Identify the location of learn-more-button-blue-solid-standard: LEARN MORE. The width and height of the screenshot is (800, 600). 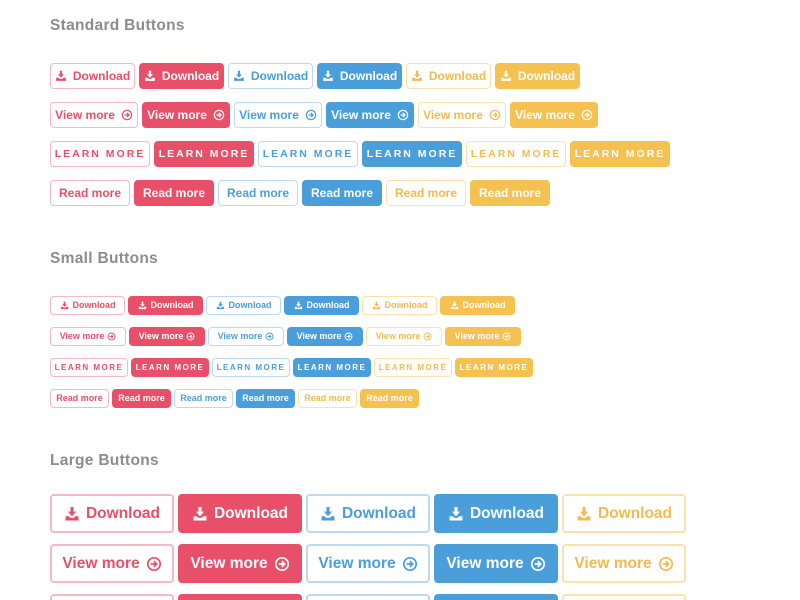
(412, 154).